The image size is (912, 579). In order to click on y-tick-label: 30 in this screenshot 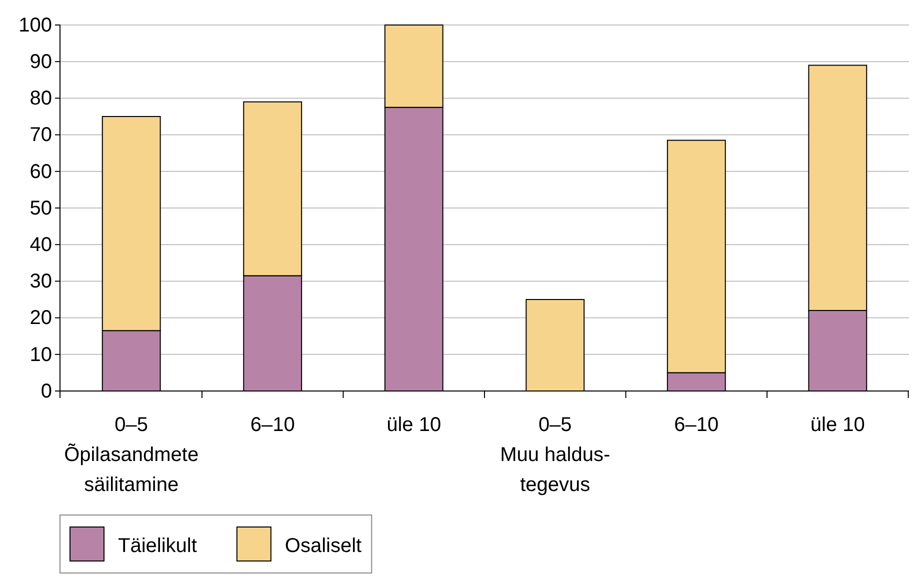, I will do `click(41, 281)`.